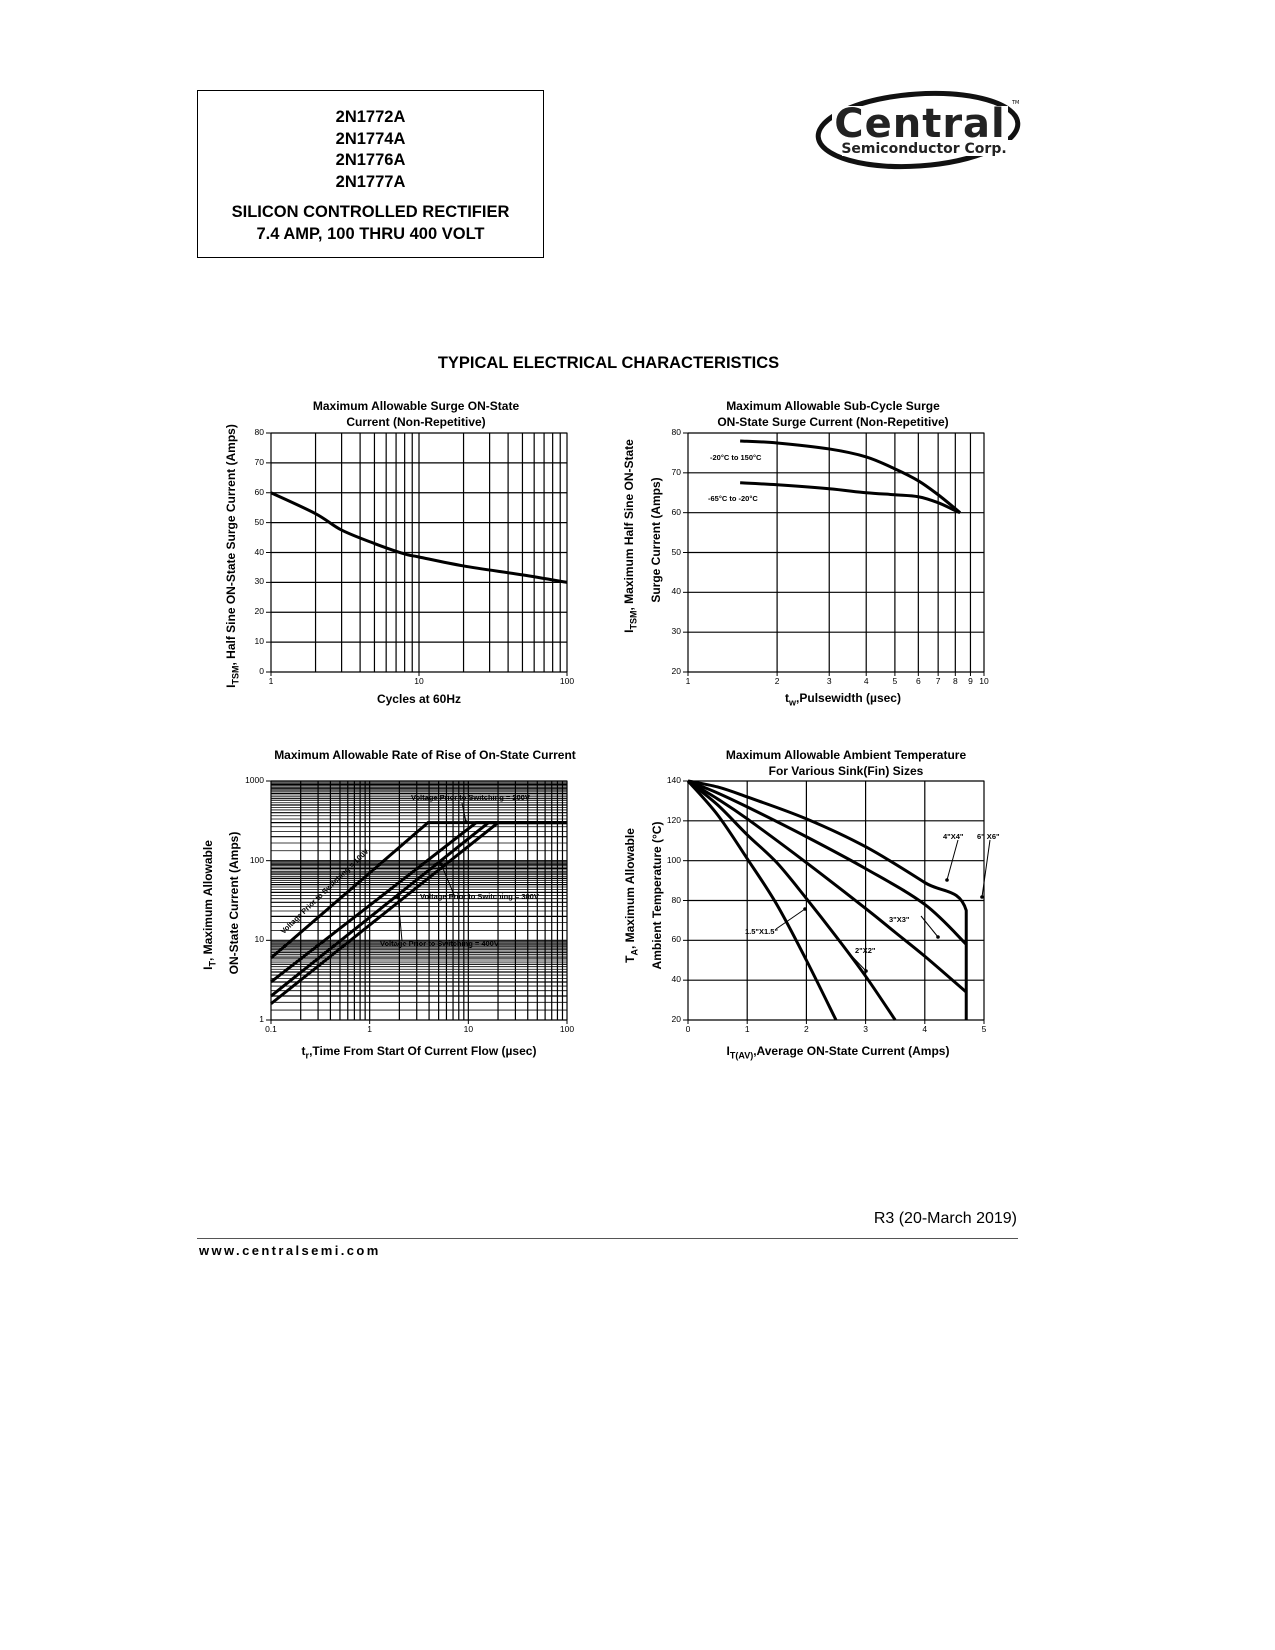 The width and height of the screenshot is (1275, 1650). What do you see at coordinates (676, 631) in the screenshot?
I see `chart2-ytick-label: 30` at bounding box center [676, 631].